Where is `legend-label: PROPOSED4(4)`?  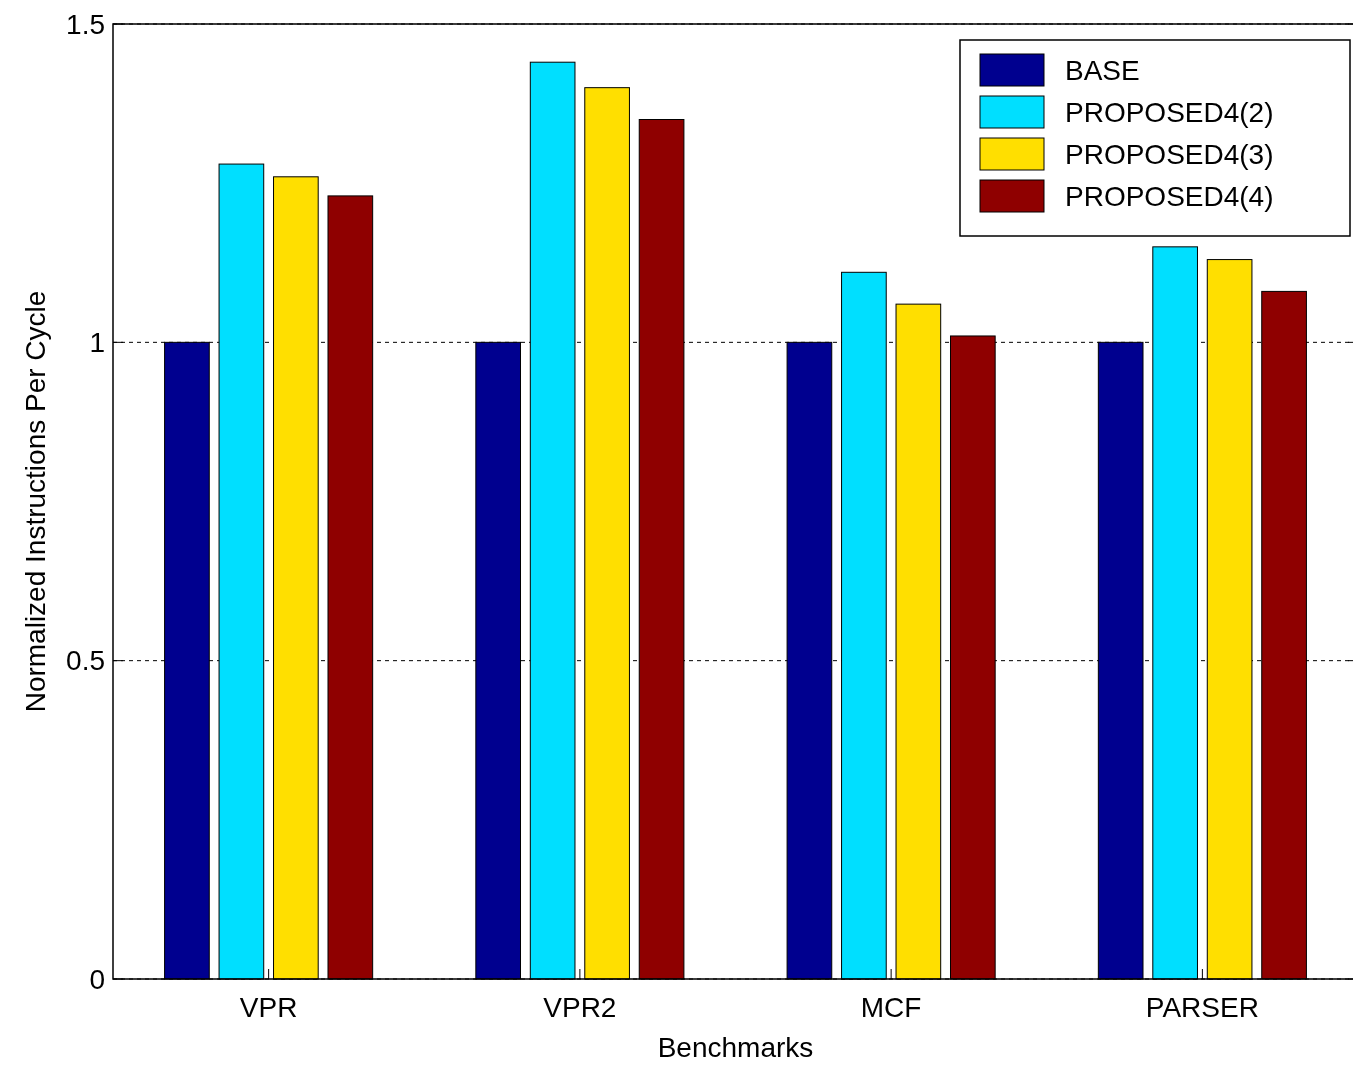
legend-label: PROPOSED4(4) is located at coordinates (1169, 196).